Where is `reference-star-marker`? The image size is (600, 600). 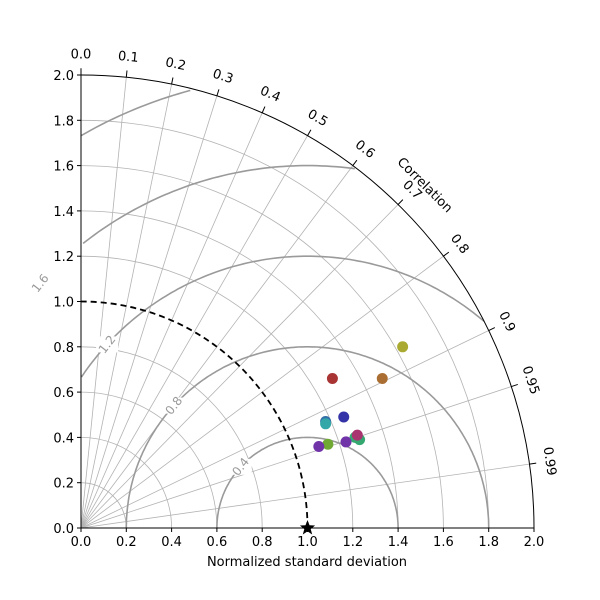
reference-star-marker is located at coordinates (307, 527).